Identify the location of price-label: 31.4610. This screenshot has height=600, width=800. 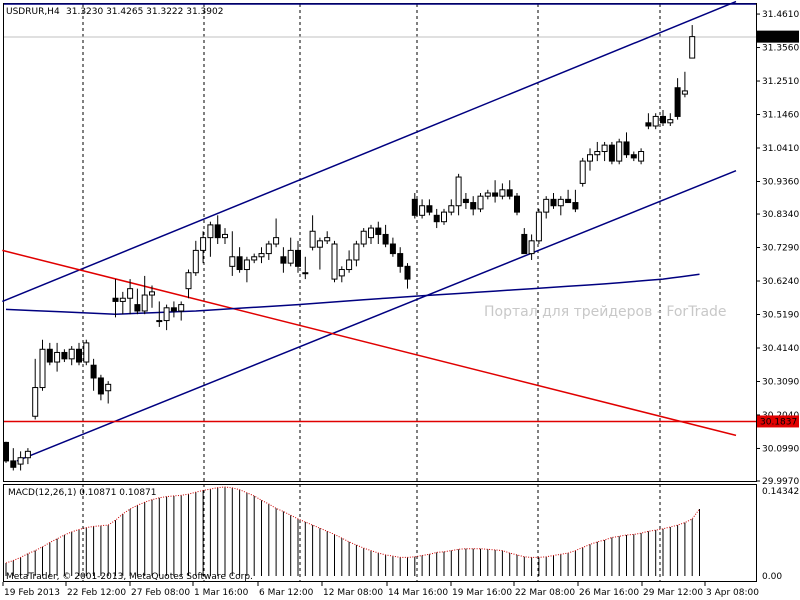
(780, 15).